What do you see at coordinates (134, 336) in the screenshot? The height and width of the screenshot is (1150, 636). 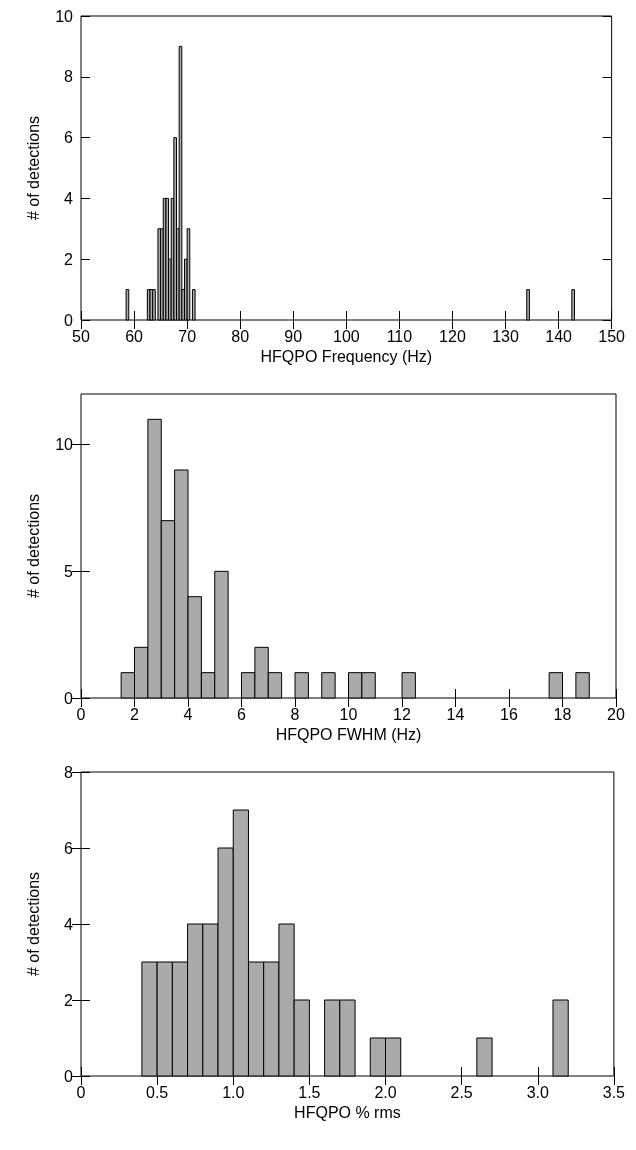 I see `x-tick-label: 60` at bounding box center [134, 336].